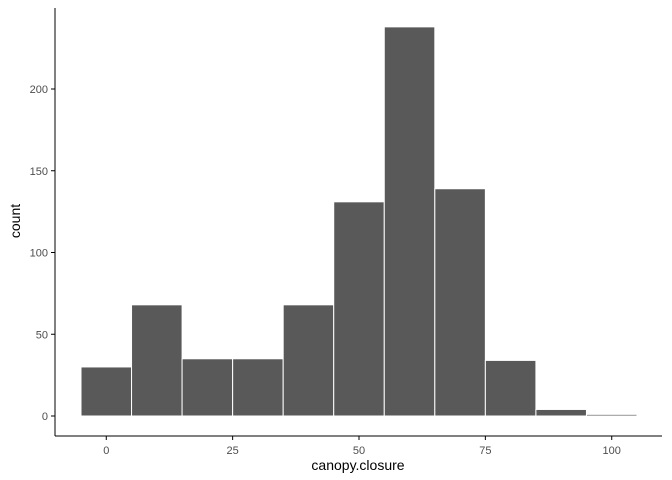 The image size is (672, 480). What do you see at coordinates (106, 451) in the screenshot?
I see `x-tick-label: 0` at bounding box center [106, 451].